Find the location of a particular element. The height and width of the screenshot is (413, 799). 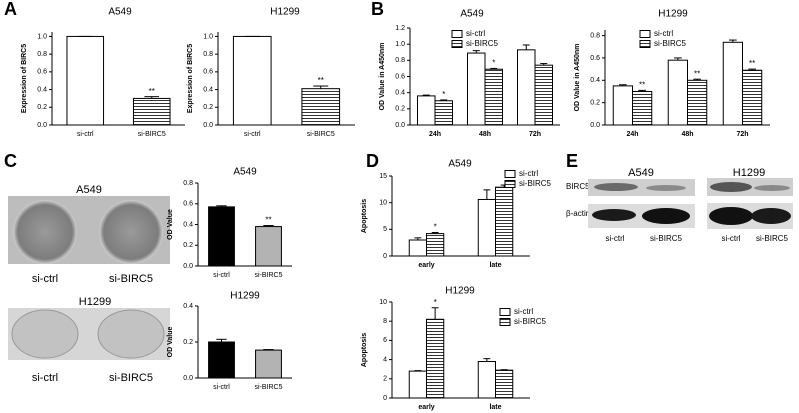

y-tick-label: 2 is located at coordinates (385, 379).